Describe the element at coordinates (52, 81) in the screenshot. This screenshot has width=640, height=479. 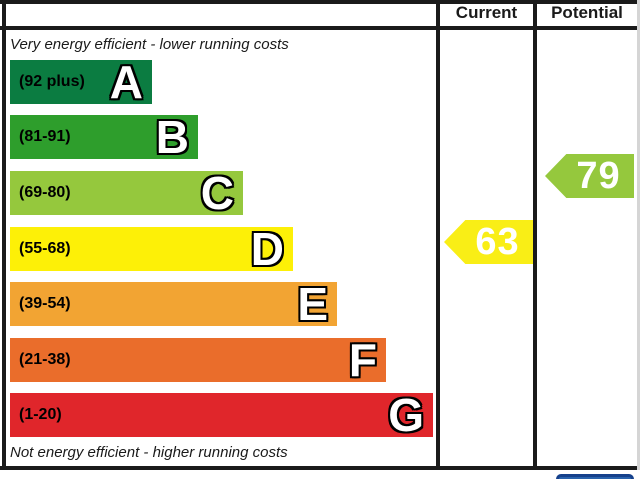
I see `band-a-range: (92 plus)` at that location.